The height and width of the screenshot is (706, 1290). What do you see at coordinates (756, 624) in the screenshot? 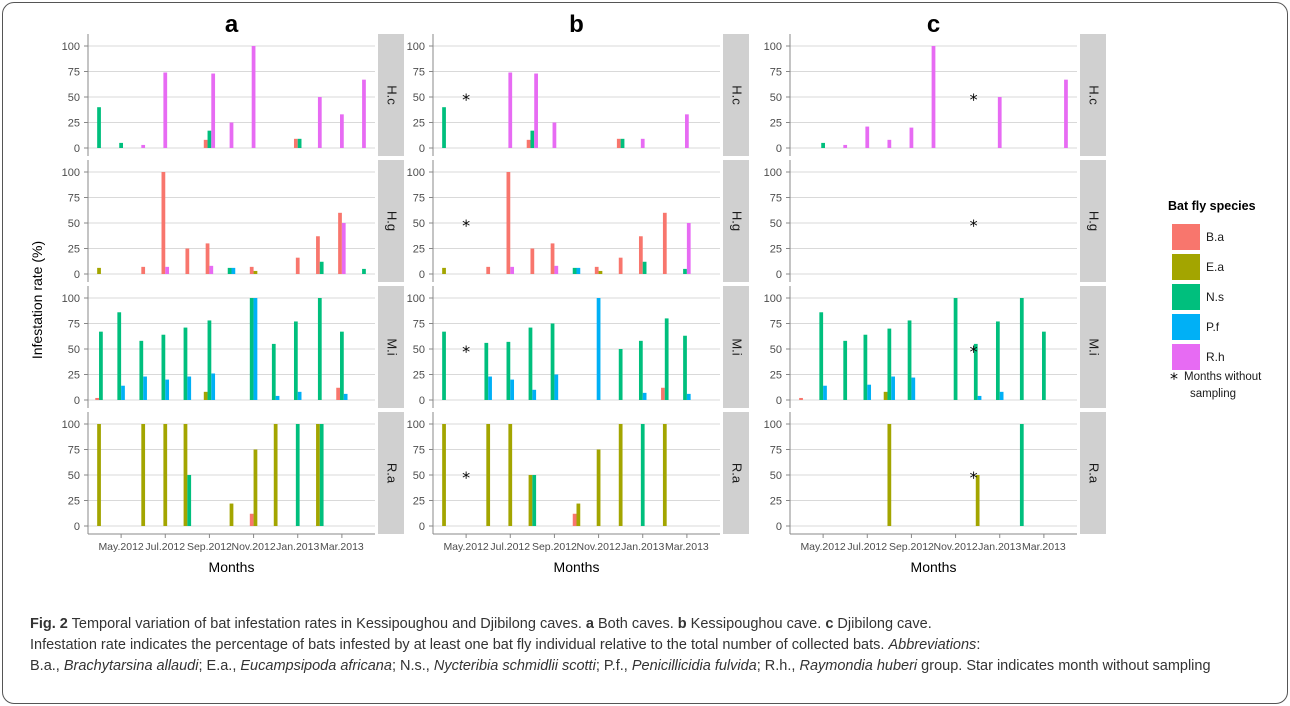
I see `caption-b-text: Kessipoughou cave.` at bounding box center [756, 624].